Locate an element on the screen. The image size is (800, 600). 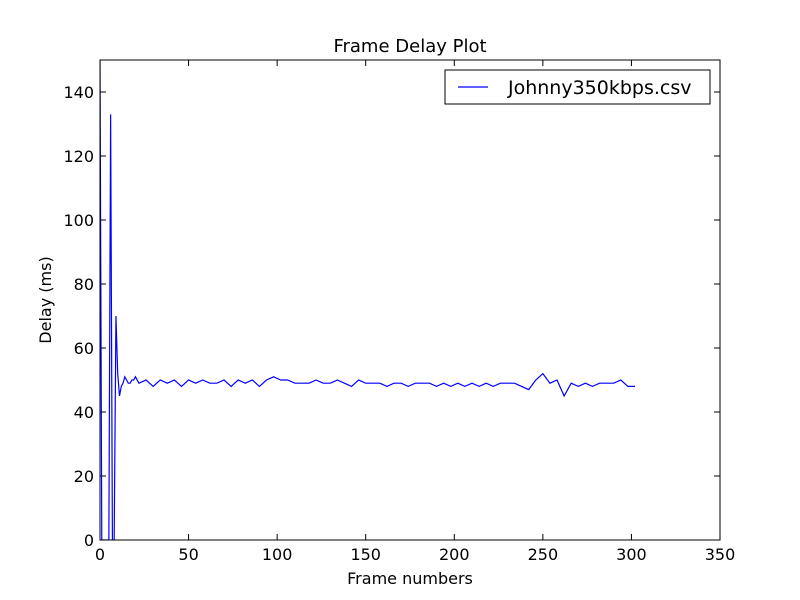
y-tick-label: 100 is located at coordinates (78, 220).